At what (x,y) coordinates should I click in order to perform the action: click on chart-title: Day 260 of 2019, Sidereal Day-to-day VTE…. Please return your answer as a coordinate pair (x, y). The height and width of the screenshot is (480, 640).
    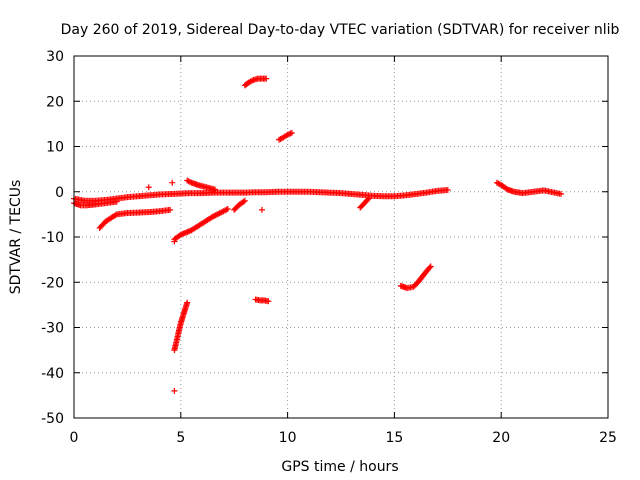
    Looking at the image, I should click on (340, 30).